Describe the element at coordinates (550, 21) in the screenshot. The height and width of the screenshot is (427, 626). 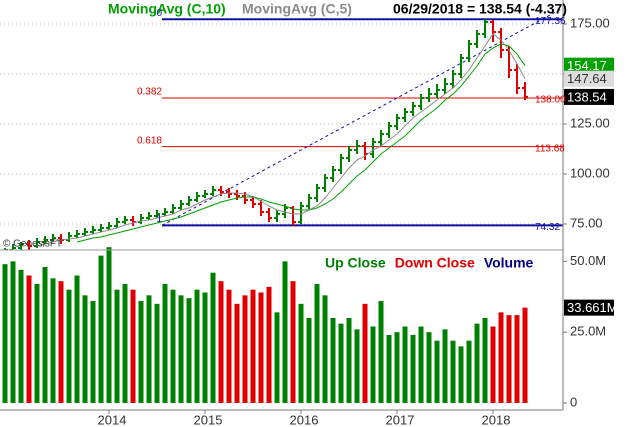
I see `fib-value: 177.36` at that location.